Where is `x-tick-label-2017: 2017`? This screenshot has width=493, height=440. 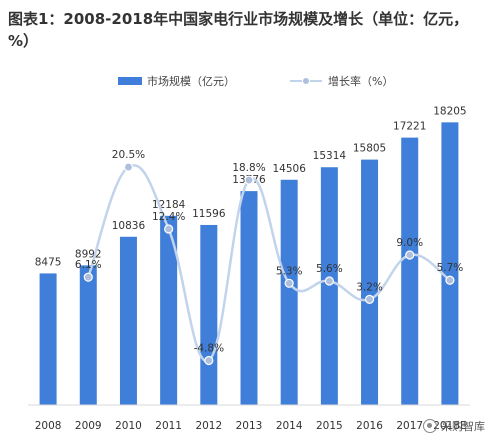 x-tick-label-2017: 2017 is located at coordinates (409, 426).